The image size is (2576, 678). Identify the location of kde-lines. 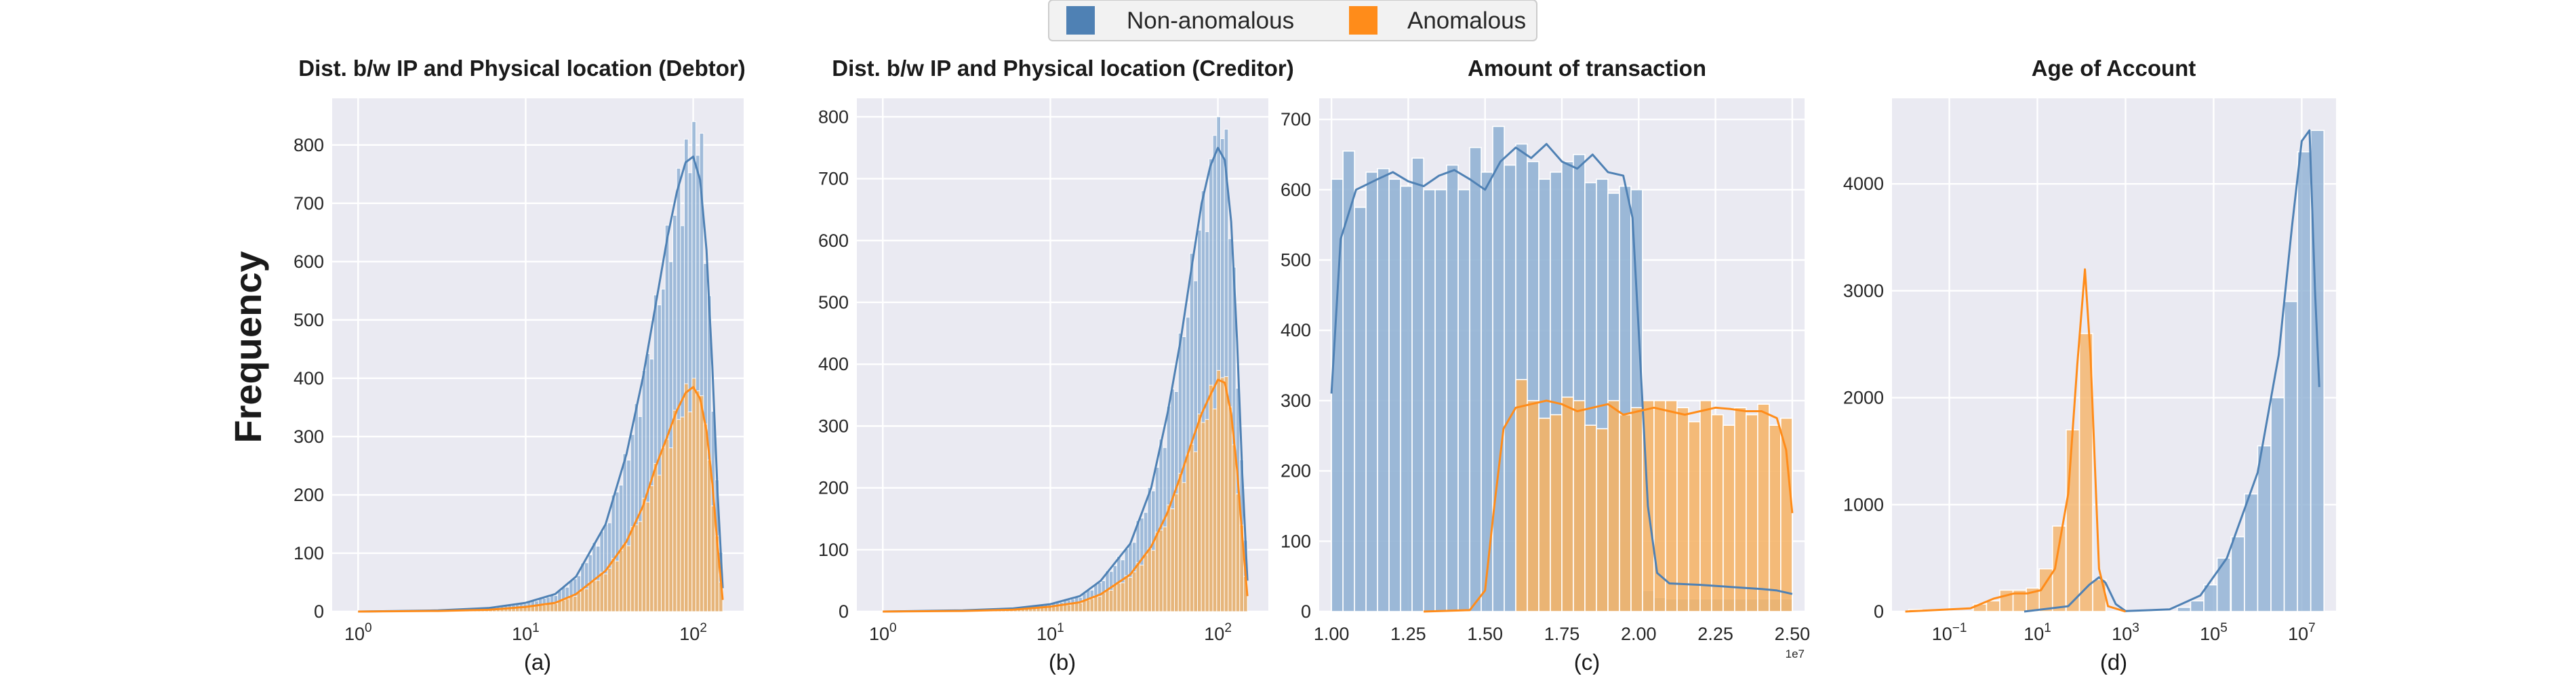
(1562, 378).